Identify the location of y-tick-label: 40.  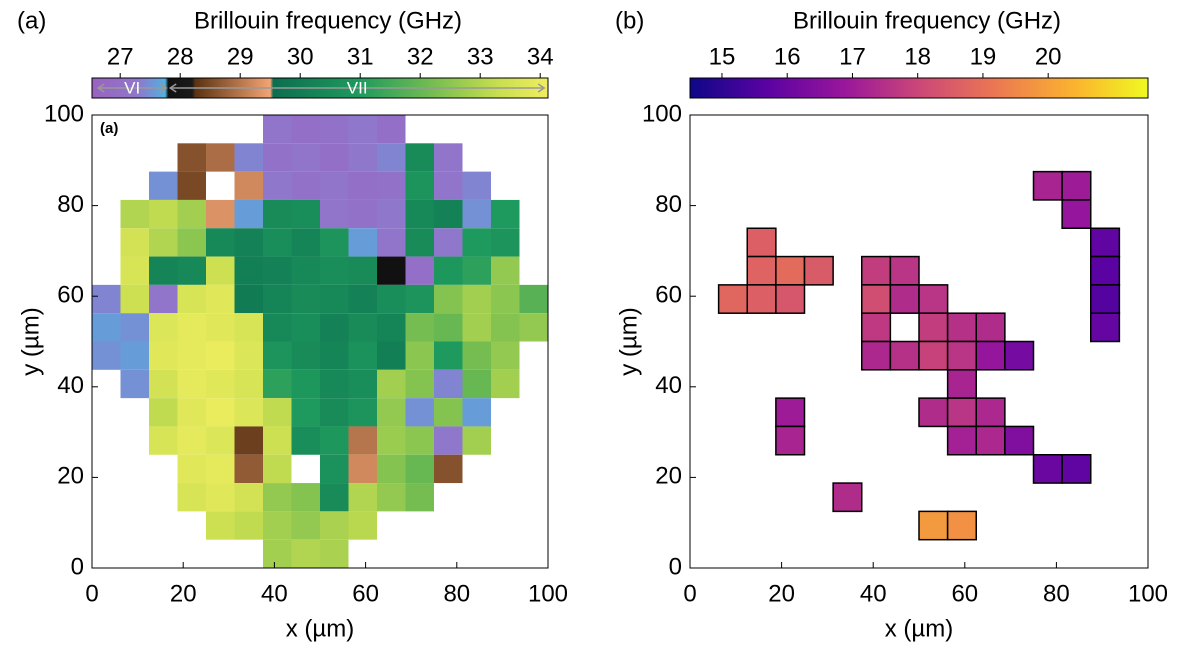
(668, 385).